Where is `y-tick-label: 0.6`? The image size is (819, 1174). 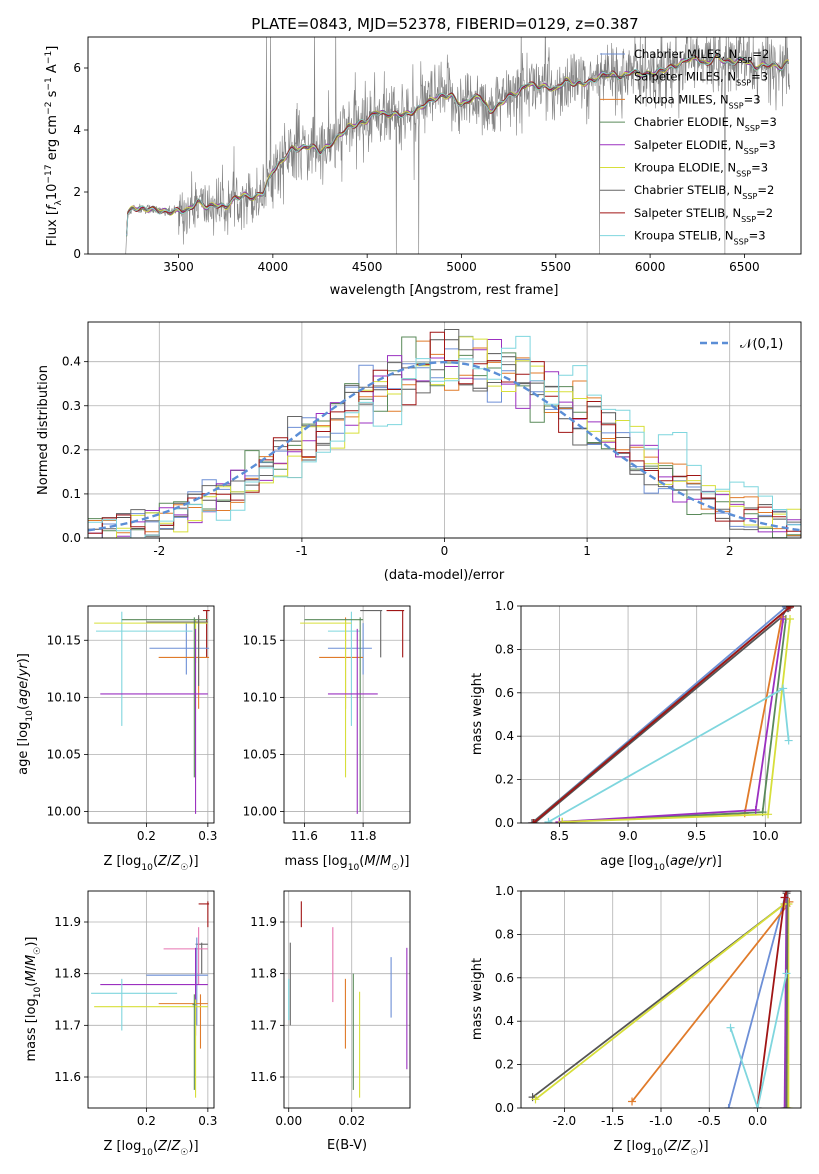
y-tick-label: 0.6 is located at coordinates (504, 693).